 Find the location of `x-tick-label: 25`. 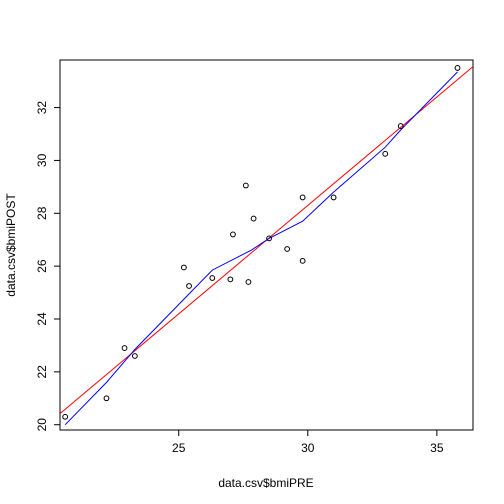

x-tick-label: 25 is located at coordinates (179, 448).